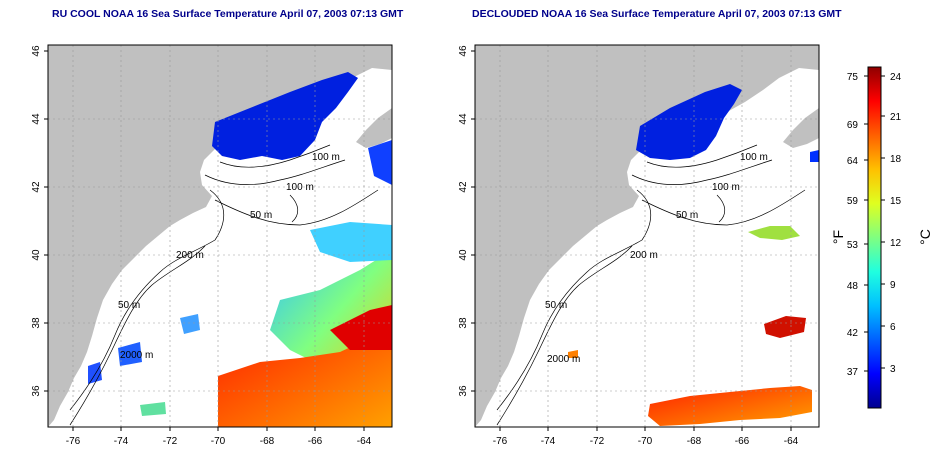 The image size is (950, 475). Describe the element at coordinates (853, 372) in the screenshot. I see `colorbar-f-tick: 37` at that location.